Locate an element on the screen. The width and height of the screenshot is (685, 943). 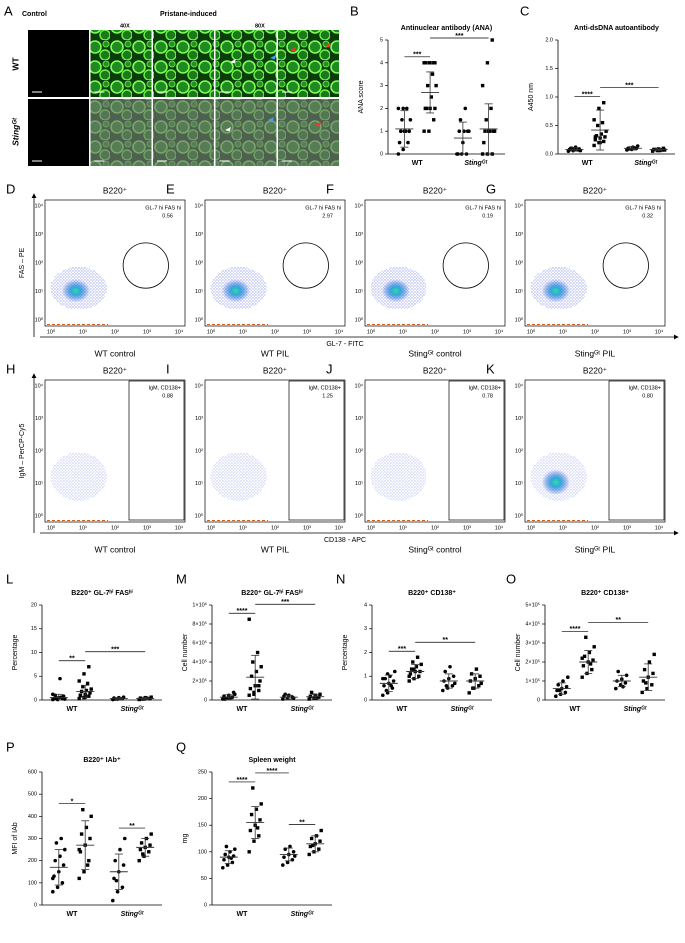
y-tick-label: 10¹ is located at coordinates (519, 292).